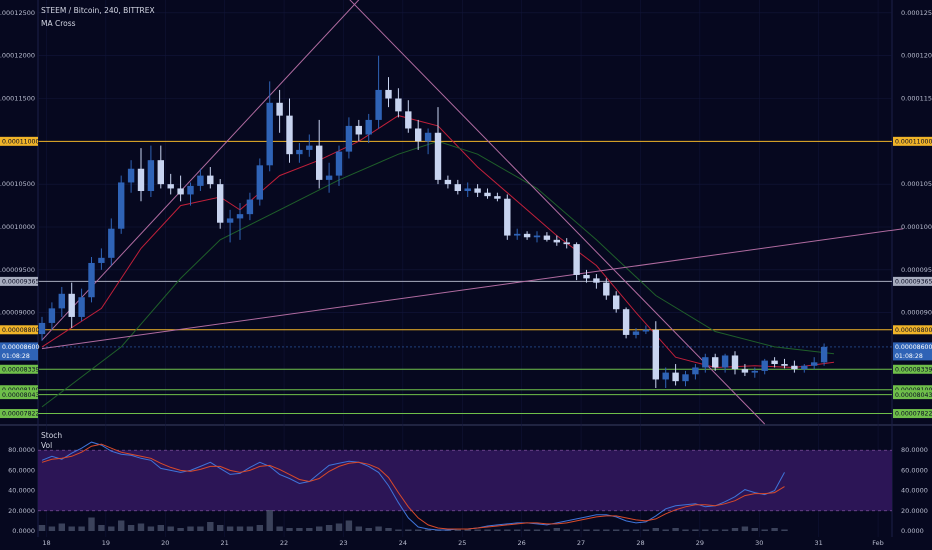 This screenshot has width=932, height=550. What do you see at coordinates (17, 184) in the screenshot?
I see `price-tick-label-left: 0.00010500` at bounding box center [17, 184].